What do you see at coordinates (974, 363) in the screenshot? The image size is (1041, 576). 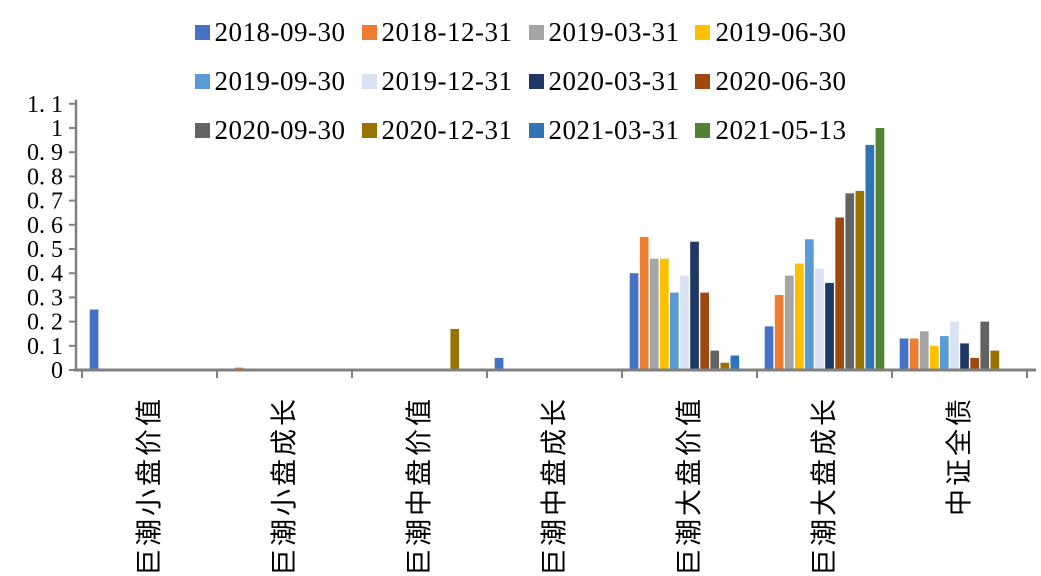 I see `bar-2020-06-30-中证全债` at bounding box center [974, 363].